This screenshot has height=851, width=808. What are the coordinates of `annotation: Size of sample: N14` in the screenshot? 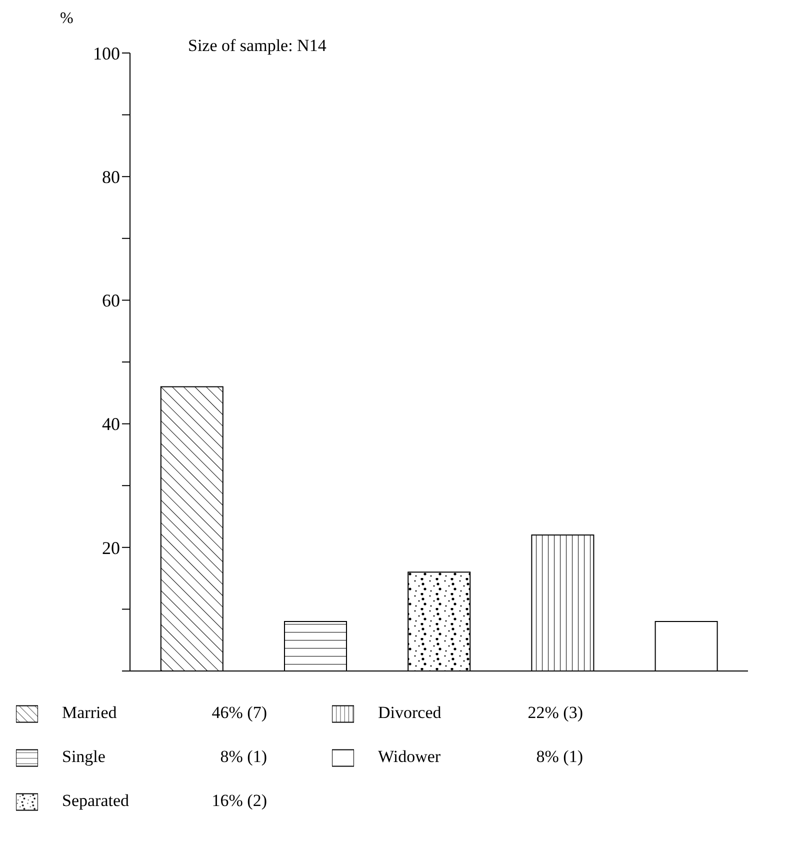 It's located at (257, 46).